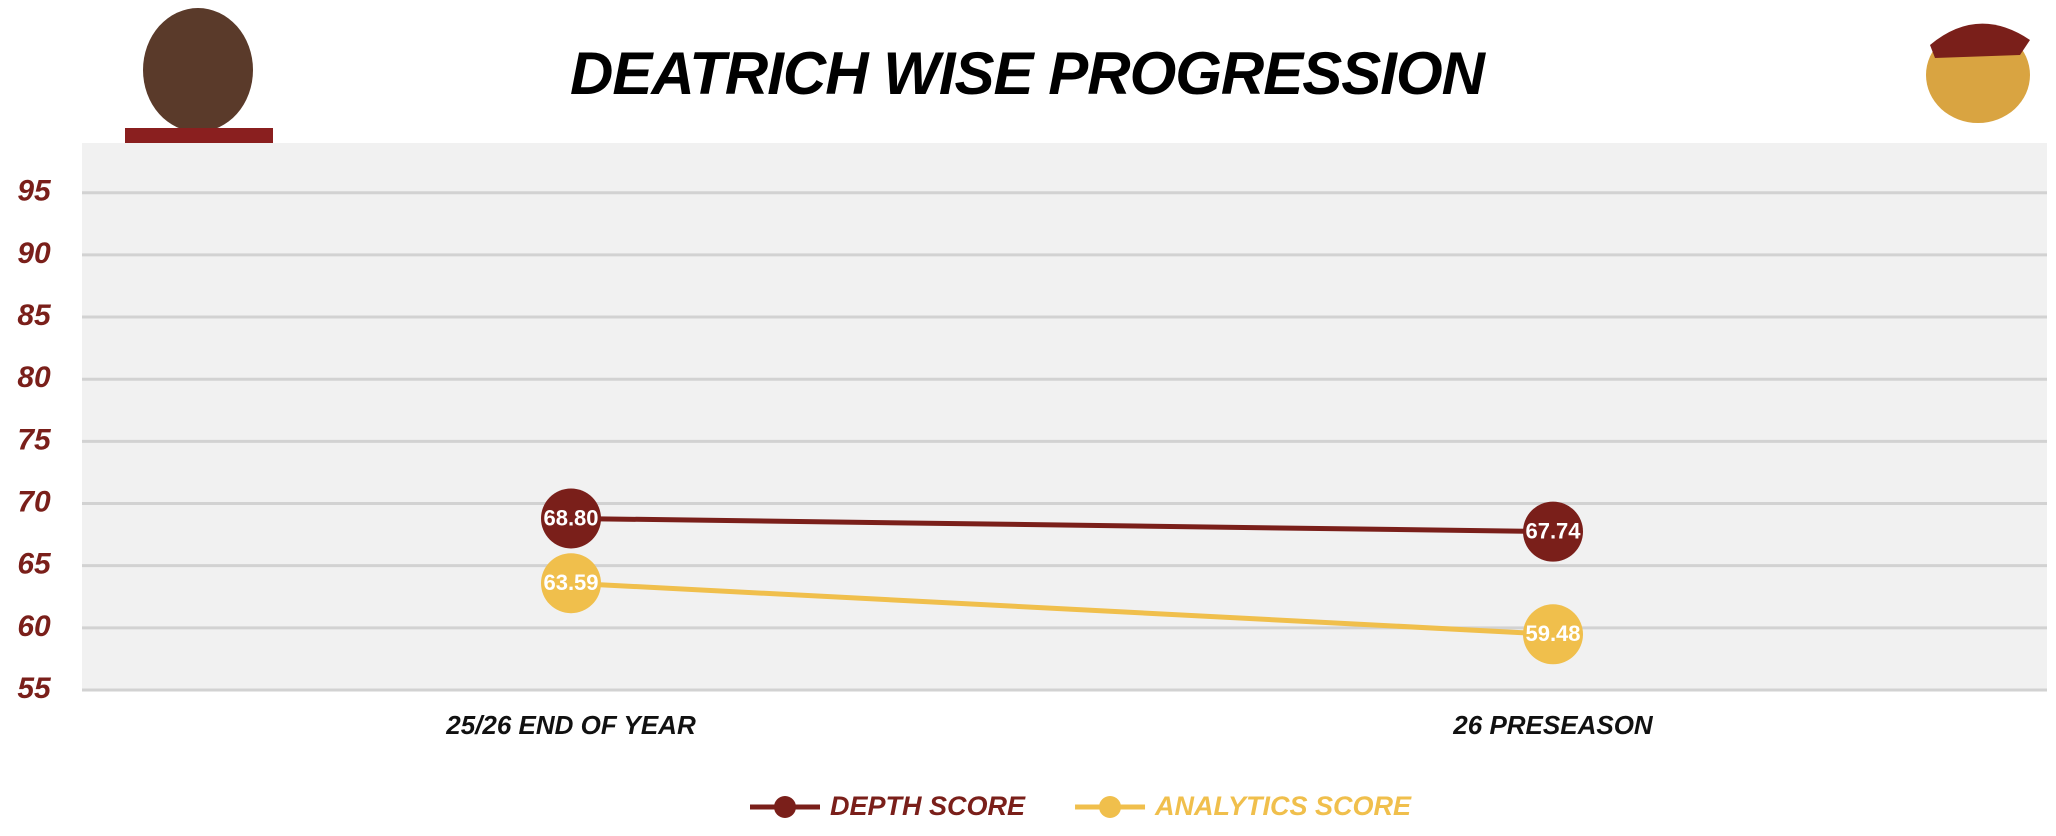 The image size is (2056, 836). I want to click on y-tick-label: 75, so click(34, 439).